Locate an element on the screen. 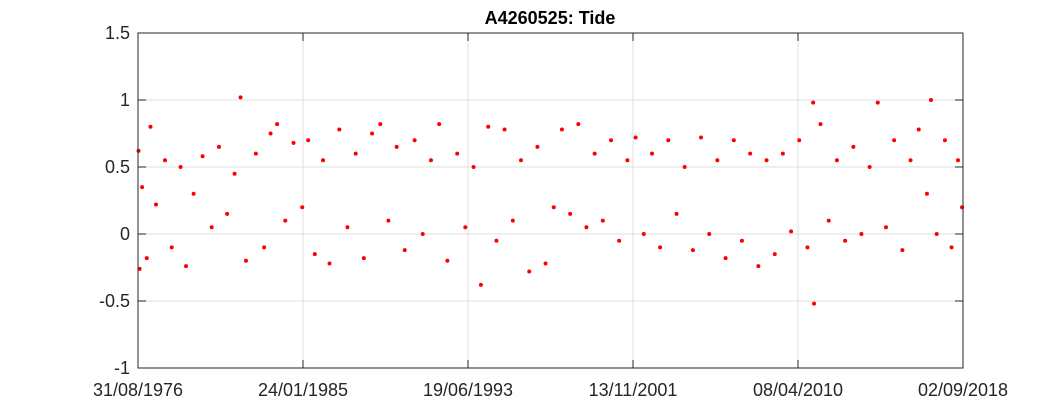 The width and height of the screenshot is (1063, 413). x-tick-label: 13/11/2001 is located at coordinates (633, 390).